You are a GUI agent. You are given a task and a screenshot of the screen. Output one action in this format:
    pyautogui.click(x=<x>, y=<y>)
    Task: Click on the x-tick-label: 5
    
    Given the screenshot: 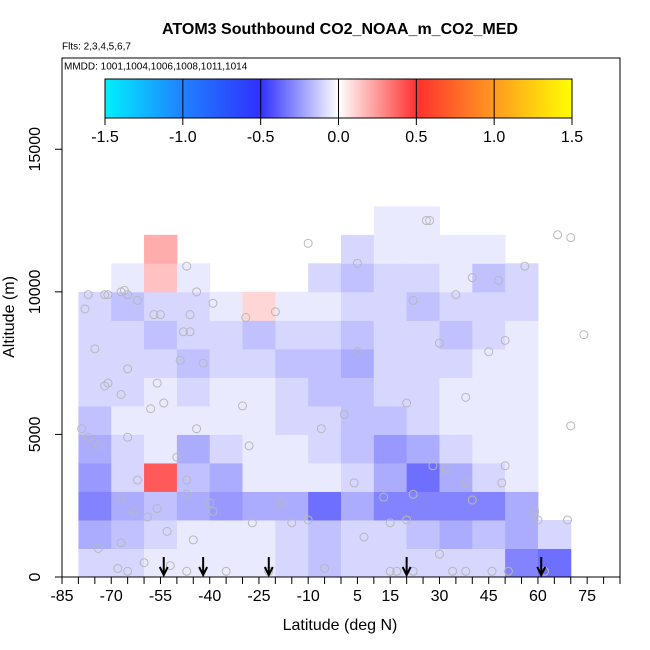 What is the action you would take?
    pyautogui.click(x=357, y=596)
    